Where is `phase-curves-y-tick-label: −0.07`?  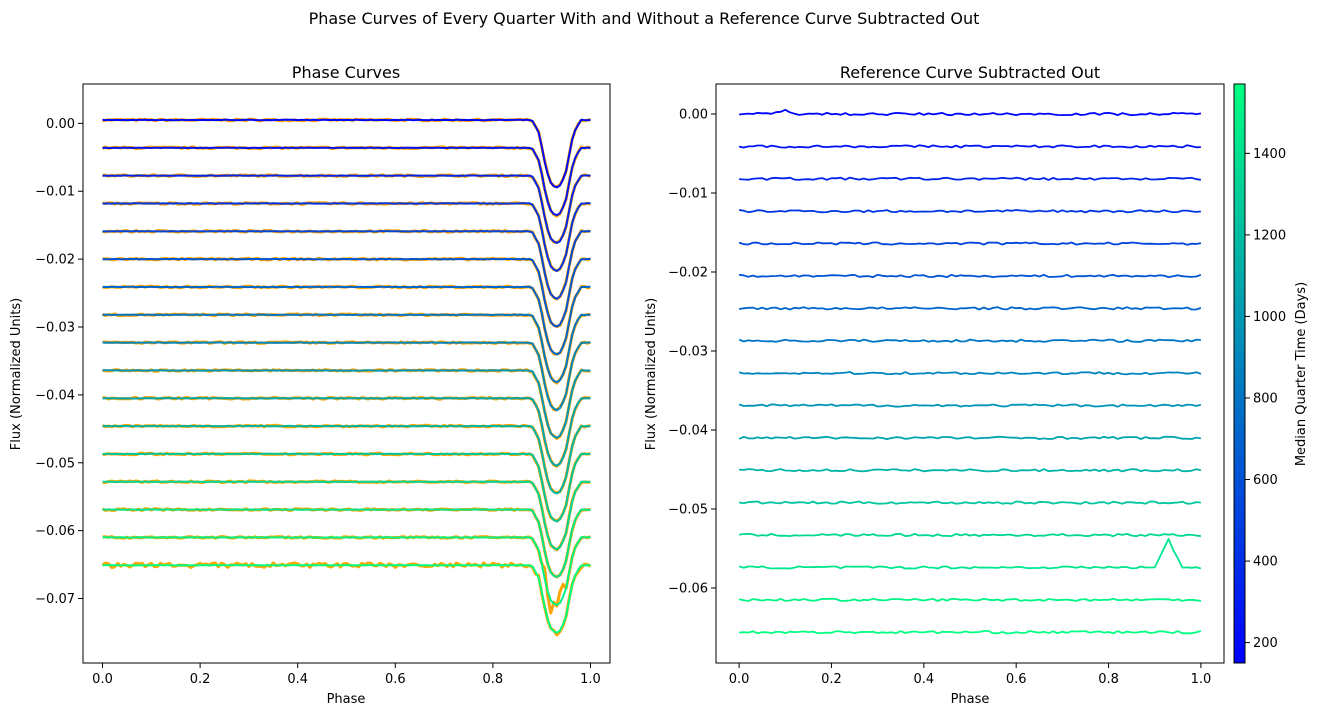
phase-curves-y-tick-label: −0.07 is located at coordinates (55, 599).